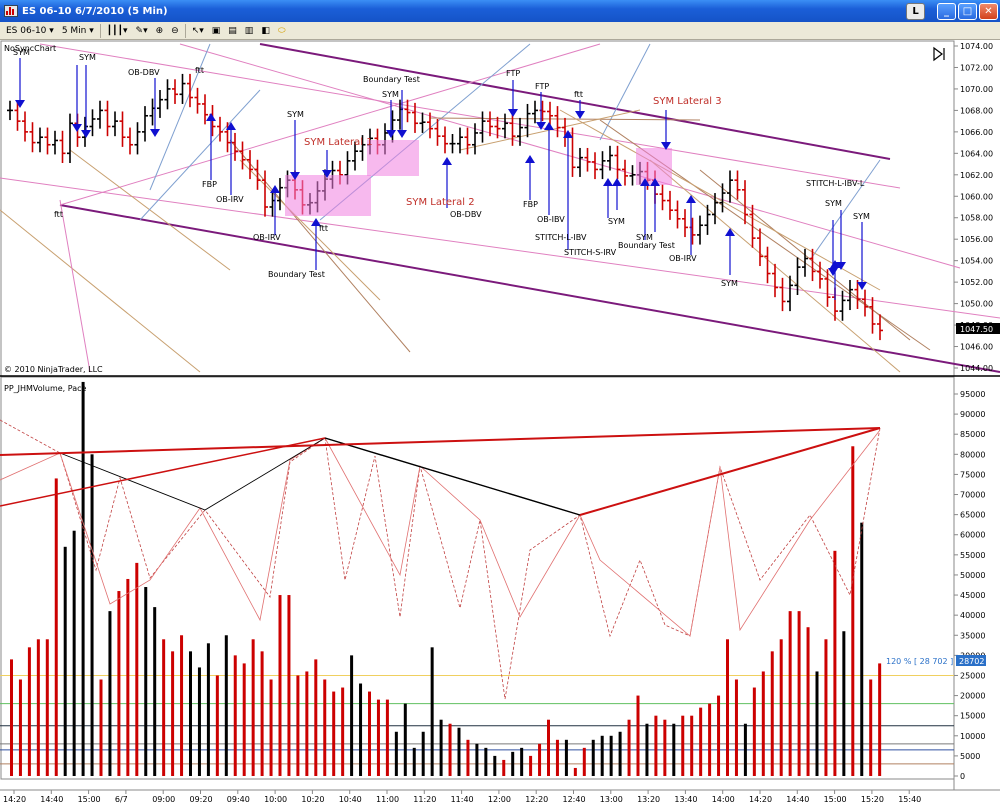 The image size is (1000, 812). Describe the element at coordinates (175, 30) in the screenshot. I see `zoom-out-icon: ⊖` at that location.